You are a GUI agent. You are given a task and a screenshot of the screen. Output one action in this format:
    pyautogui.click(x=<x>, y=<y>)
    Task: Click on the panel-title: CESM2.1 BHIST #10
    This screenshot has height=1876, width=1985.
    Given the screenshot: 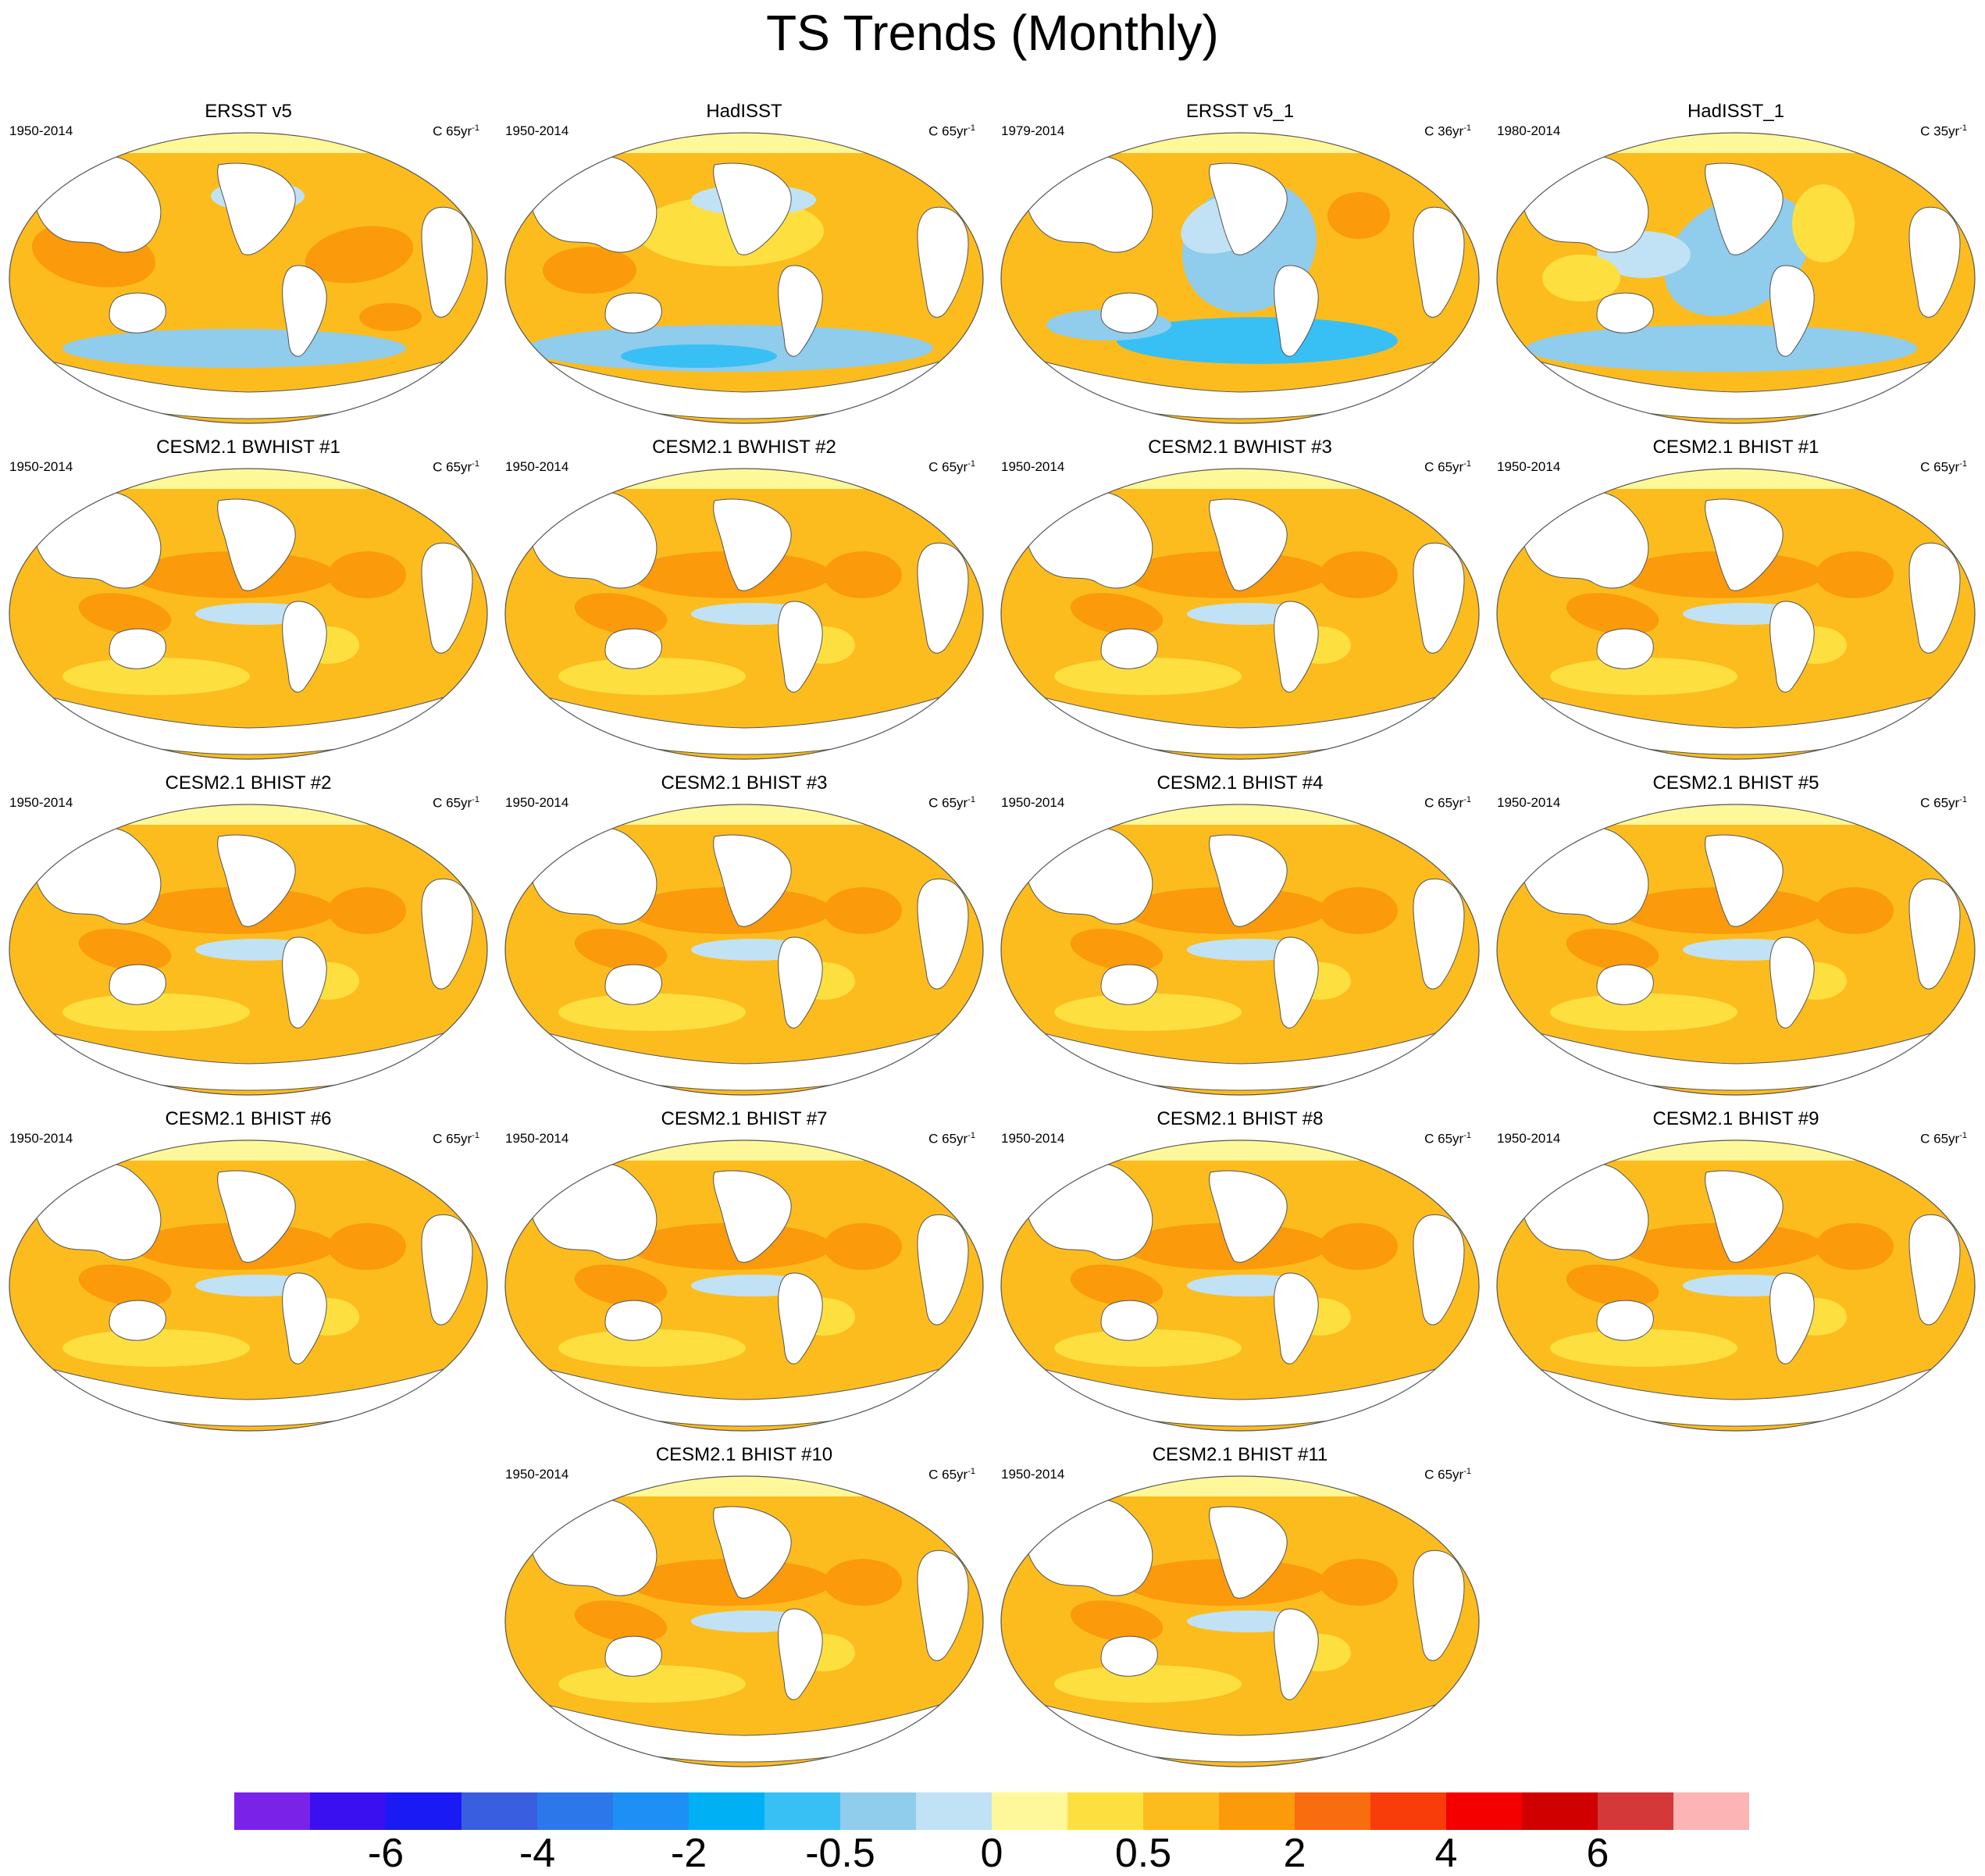 What is the action you would take?
    pyautogui.click(x=744, y=1454)
    